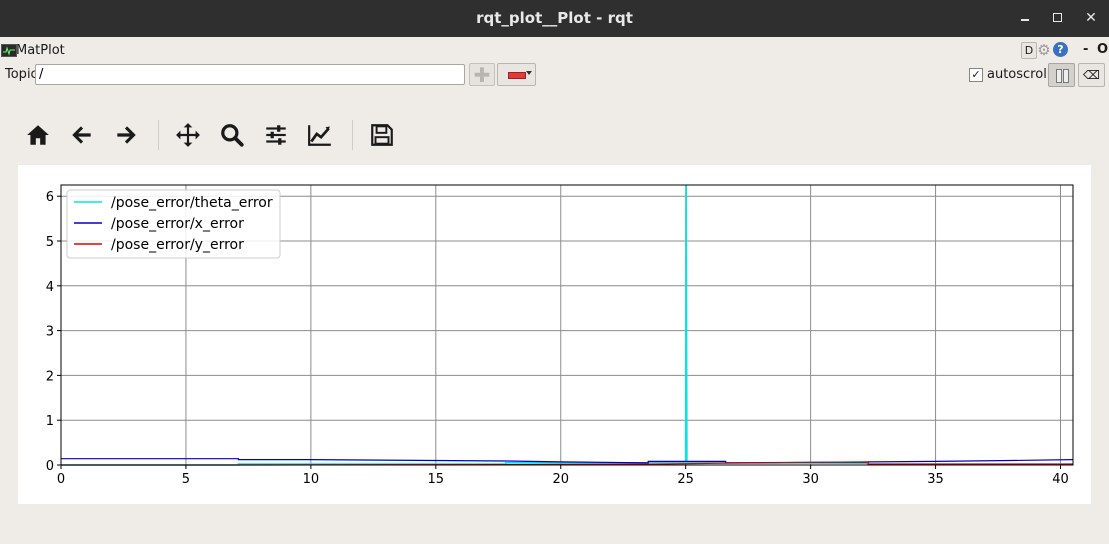 Image resolution: width=1109 pixels, height=544 pixels. I want to click on d-button: D, so click(1029, 50).